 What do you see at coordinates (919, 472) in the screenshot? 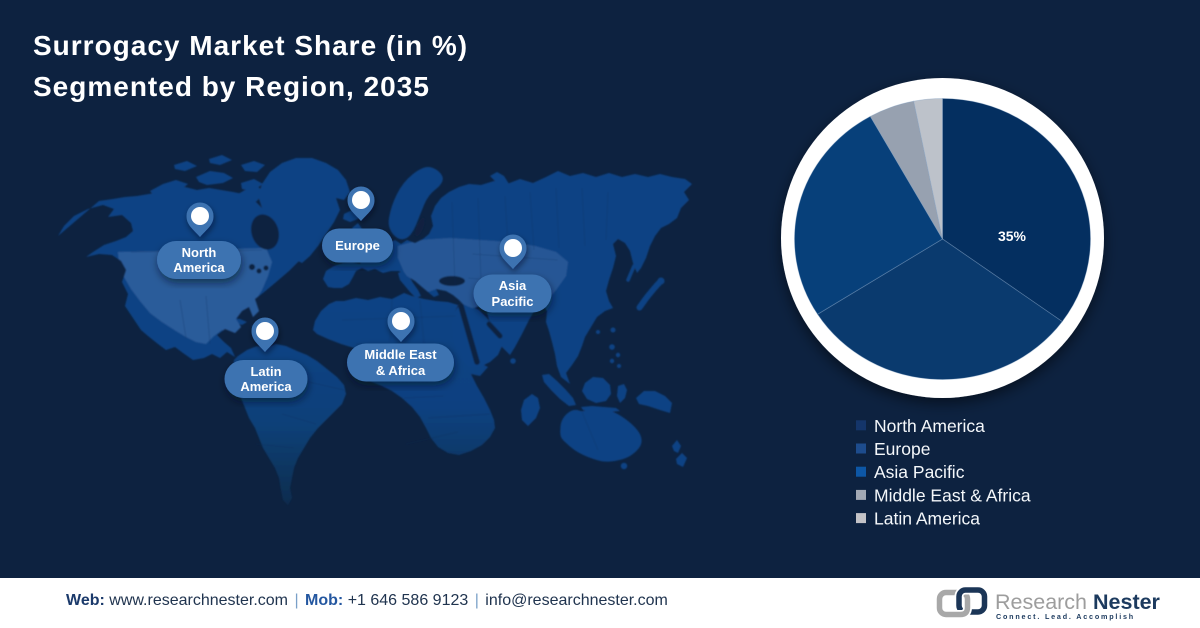
I see `svg-text: Asia Pacific` at bounding box center [919, 472].